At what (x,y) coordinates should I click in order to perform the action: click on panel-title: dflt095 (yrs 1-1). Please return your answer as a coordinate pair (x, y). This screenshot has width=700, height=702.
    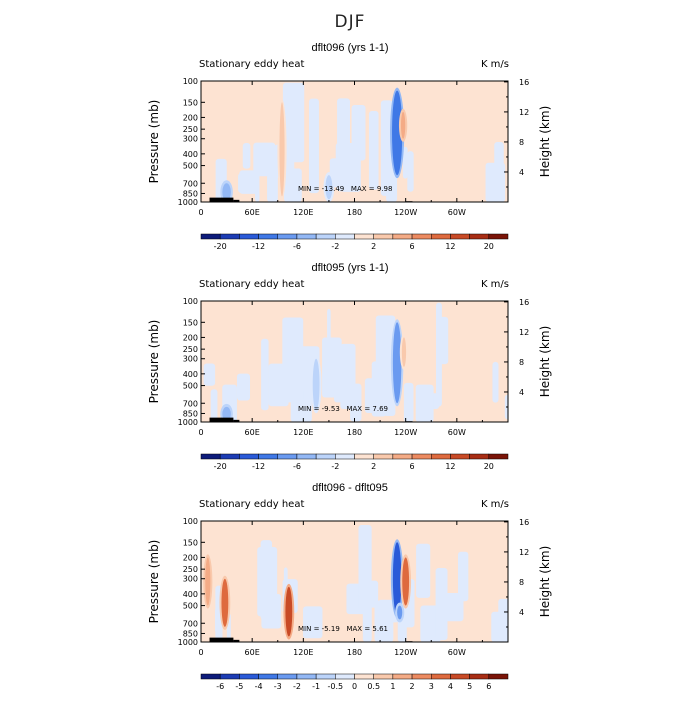
    Looking at the image, I should click on (350, 268).